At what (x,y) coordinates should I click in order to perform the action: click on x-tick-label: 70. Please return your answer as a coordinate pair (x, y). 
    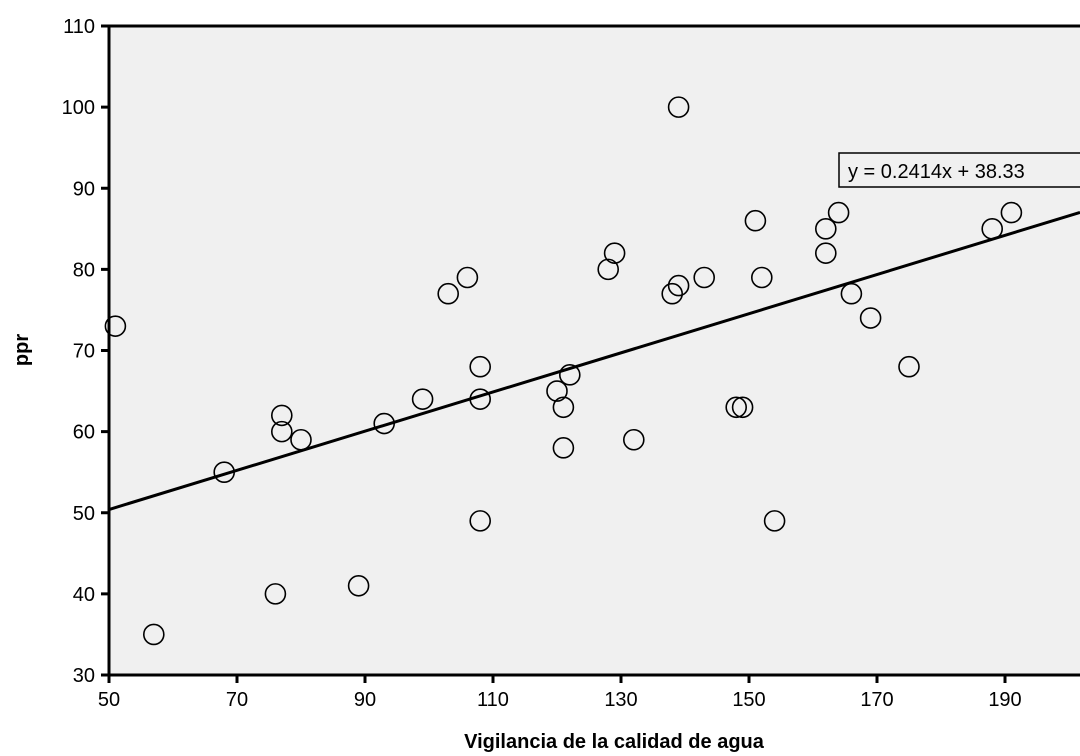
    Looking at the image, I should click on (237, 700).